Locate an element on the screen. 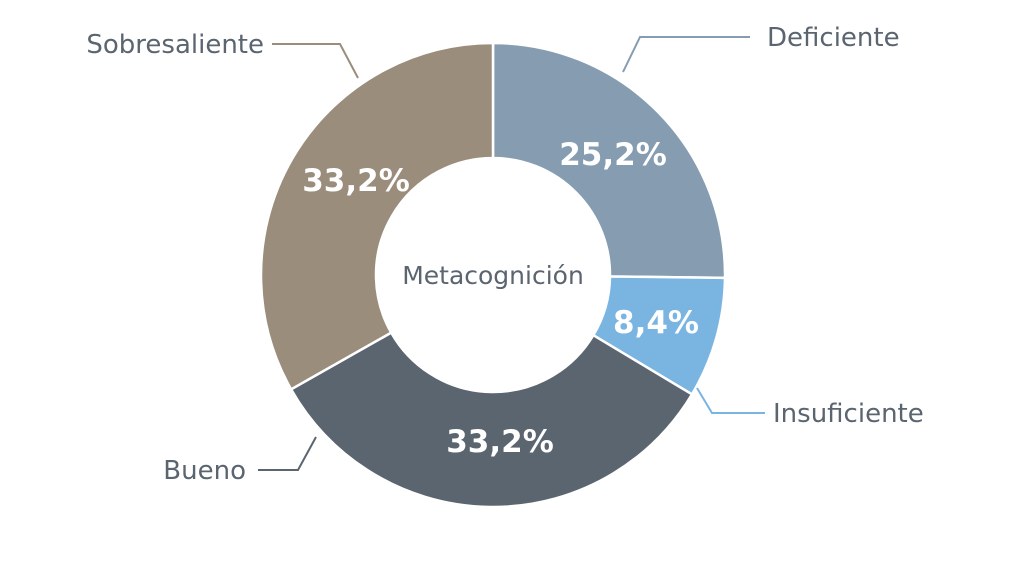 This screenshot has height=587, width=1024. data-label: 8,4% is located at coordinates (656, 323).